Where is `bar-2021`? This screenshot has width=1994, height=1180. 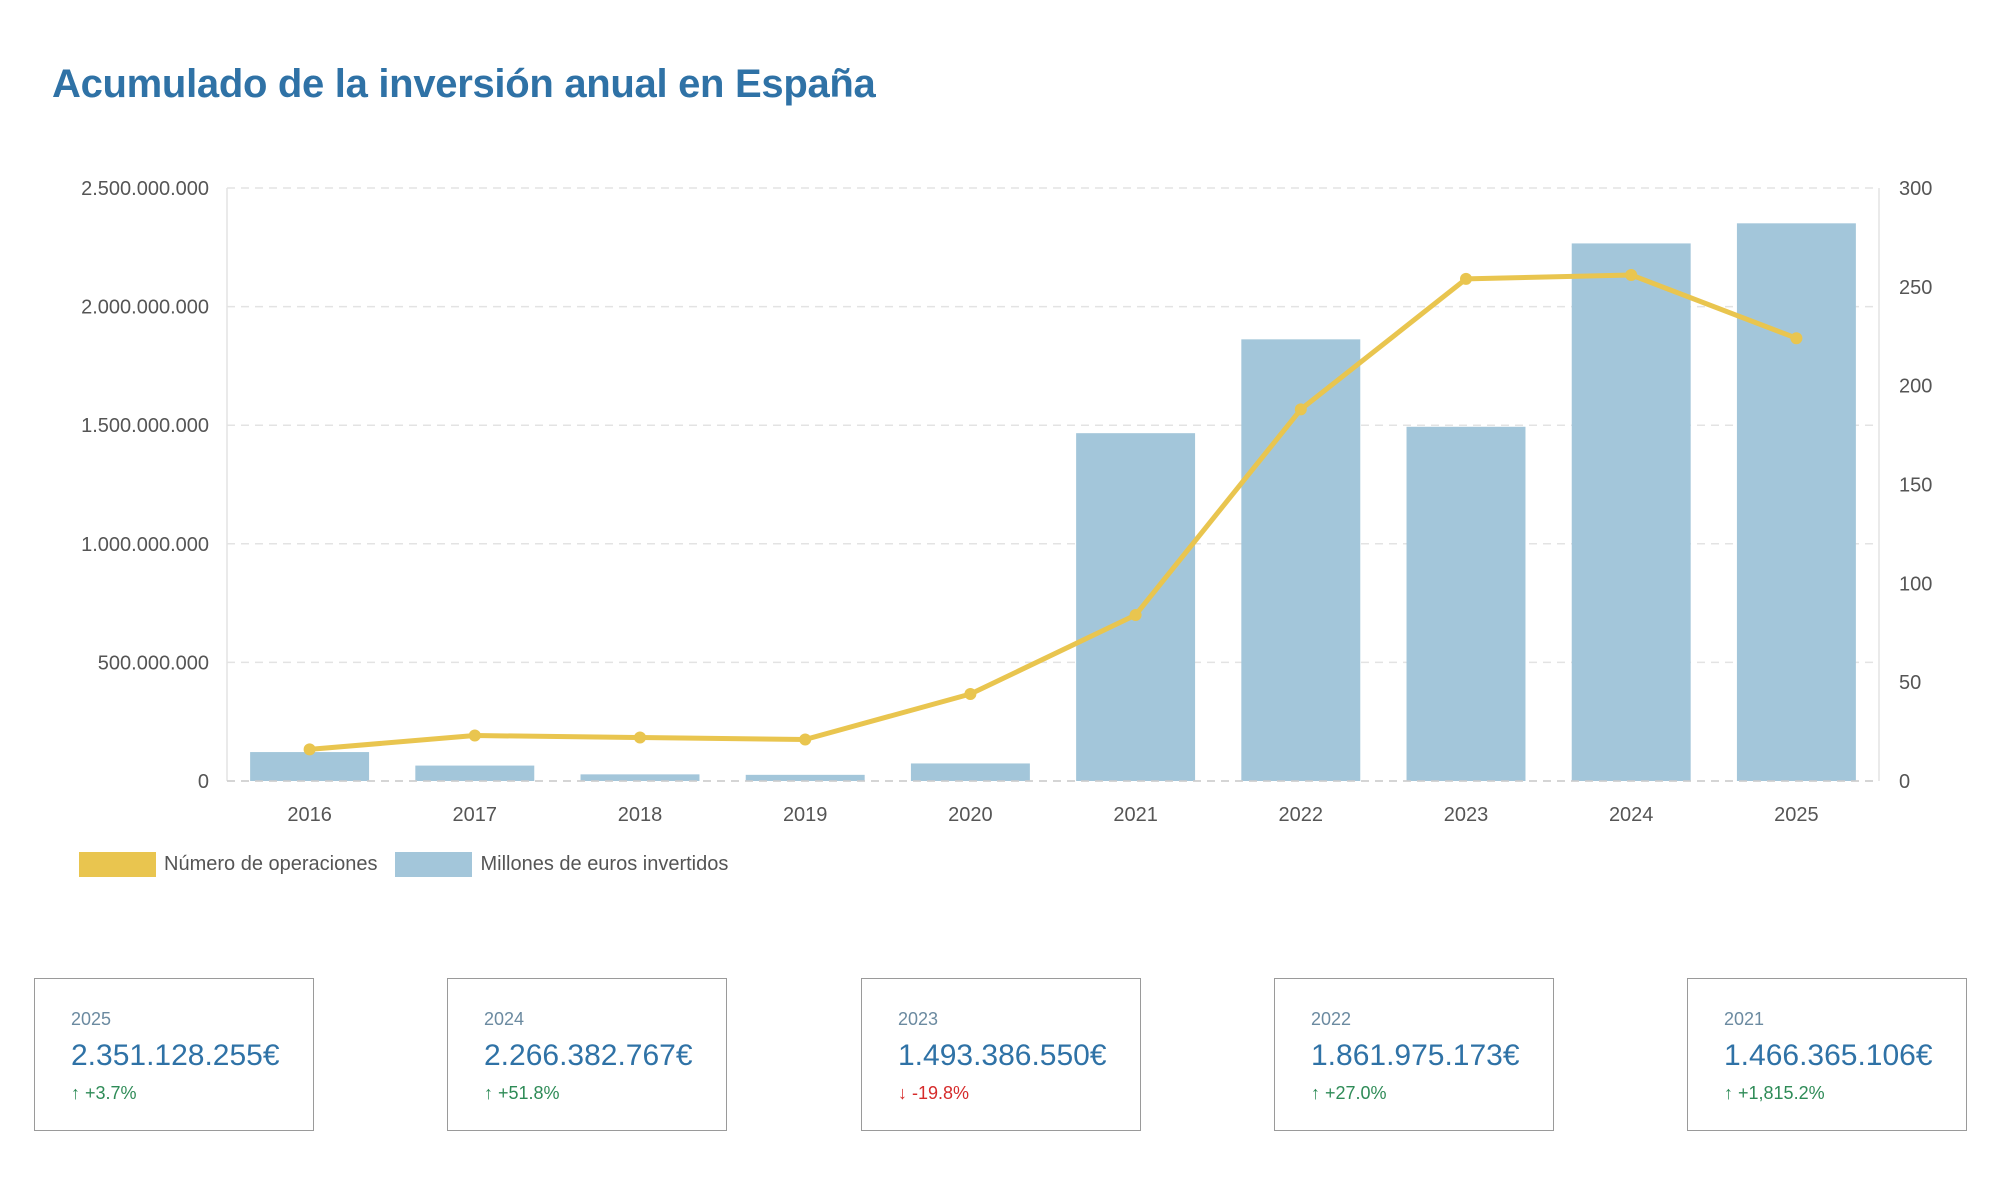
bar-2021 is located at coordinates (1136, 607).